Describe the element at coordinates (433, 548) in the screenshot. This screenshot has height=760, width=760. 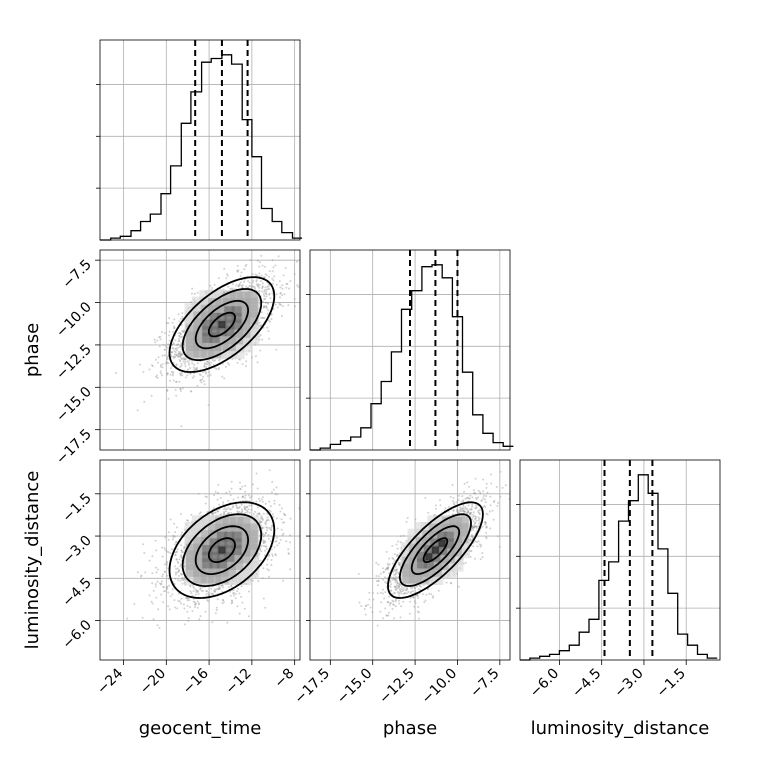
I see `scatter-luminosity_distance__phase` at that location.